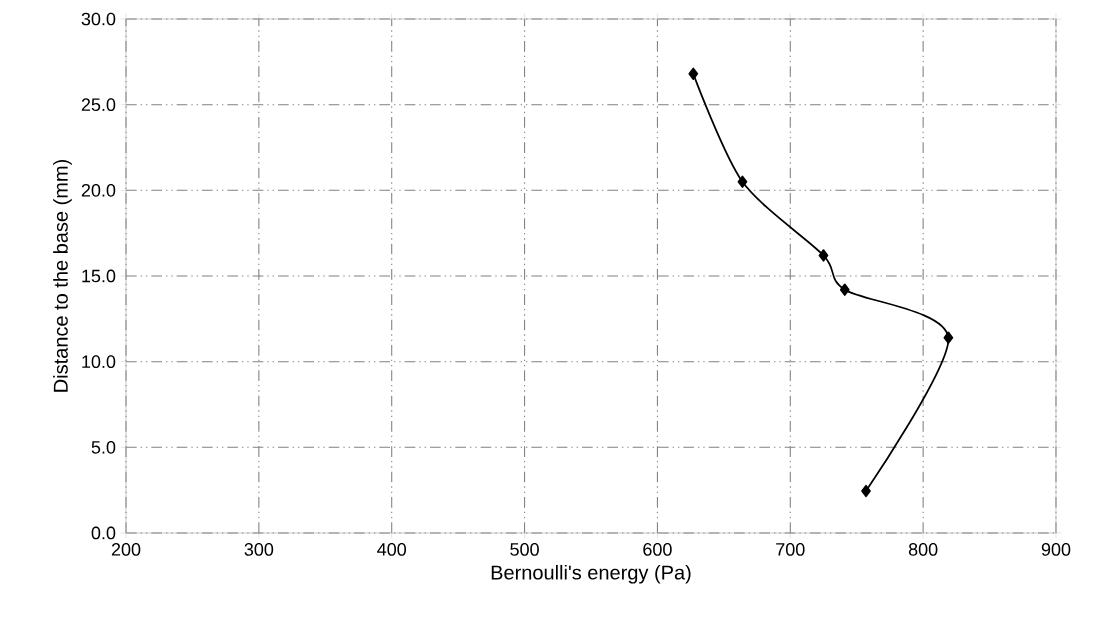 This screenshot has height=628, width=1097. Describe the element at coordinates (524, 549) in the screenshot. I see `x-tick-label: 500` at that location.